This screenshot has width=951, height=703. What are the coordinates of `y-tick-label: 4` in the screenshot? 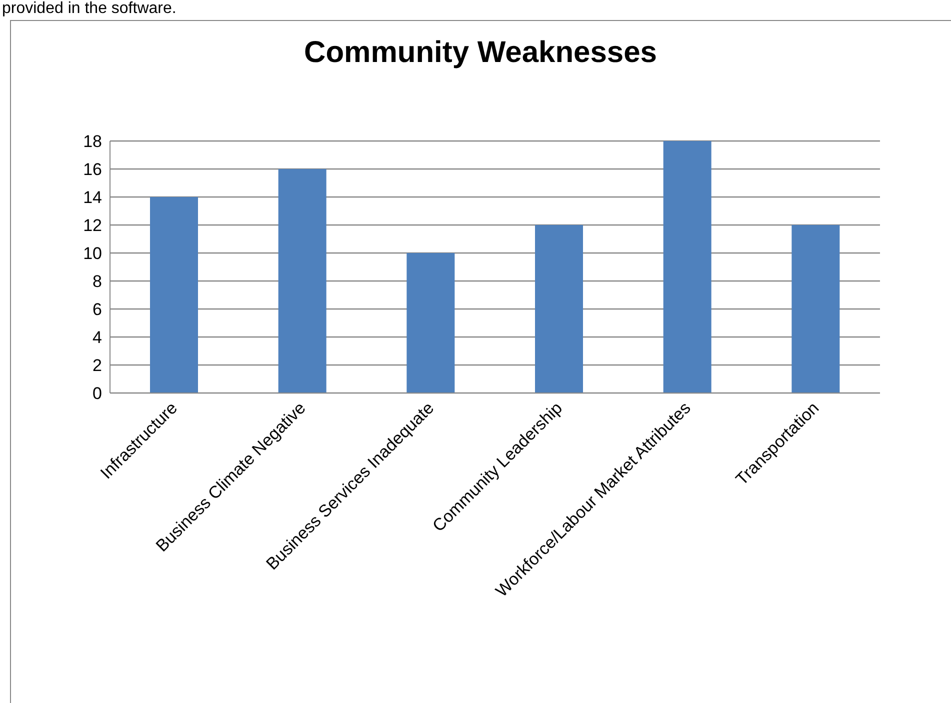 It's located at (97, 338).